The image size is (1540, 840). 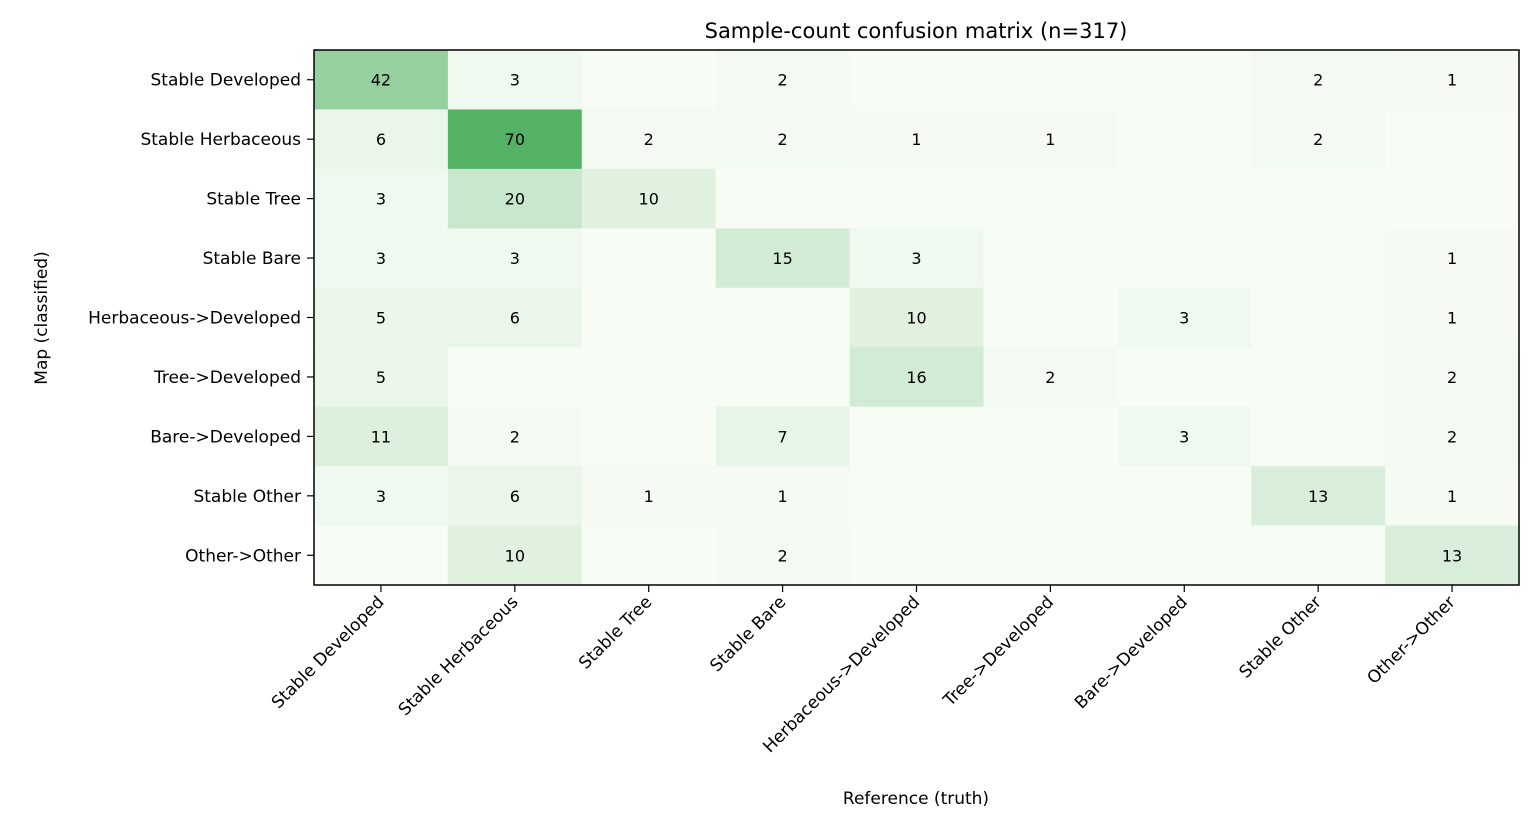 What do you see at coordinates (220, 140) in the screenshot?
I see `y-tick-label-stable-herbaceous: Stable Herbaceous` at bounding box center [220, 140].